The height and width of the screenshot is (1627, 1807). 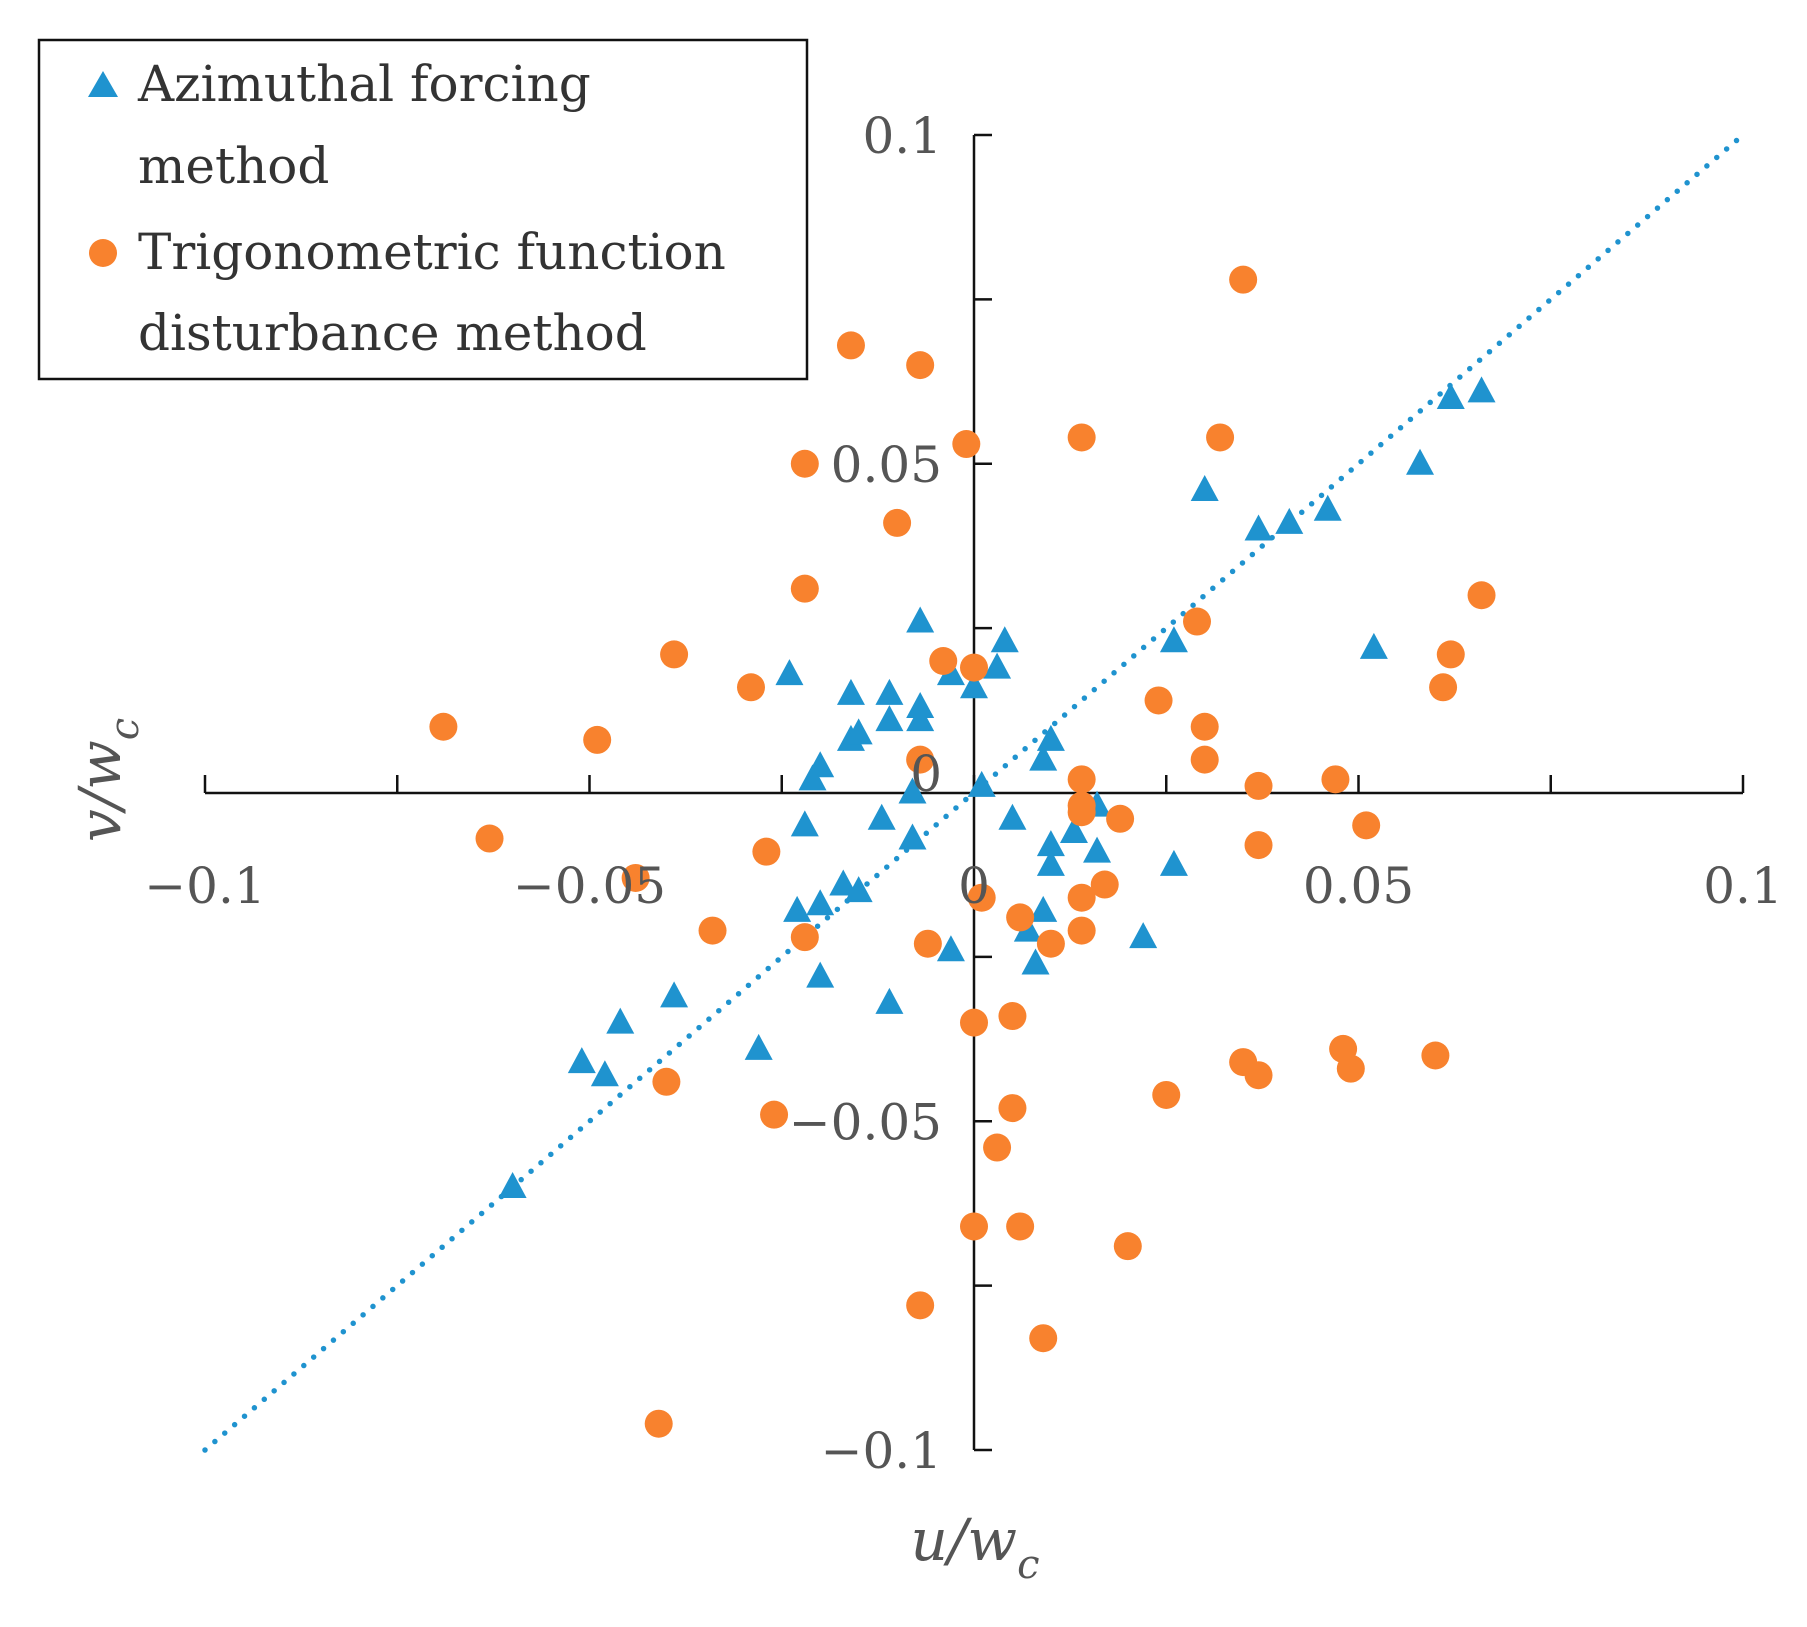 I want to click on y-axis-title: v/wc, so click(x=107, y=780).